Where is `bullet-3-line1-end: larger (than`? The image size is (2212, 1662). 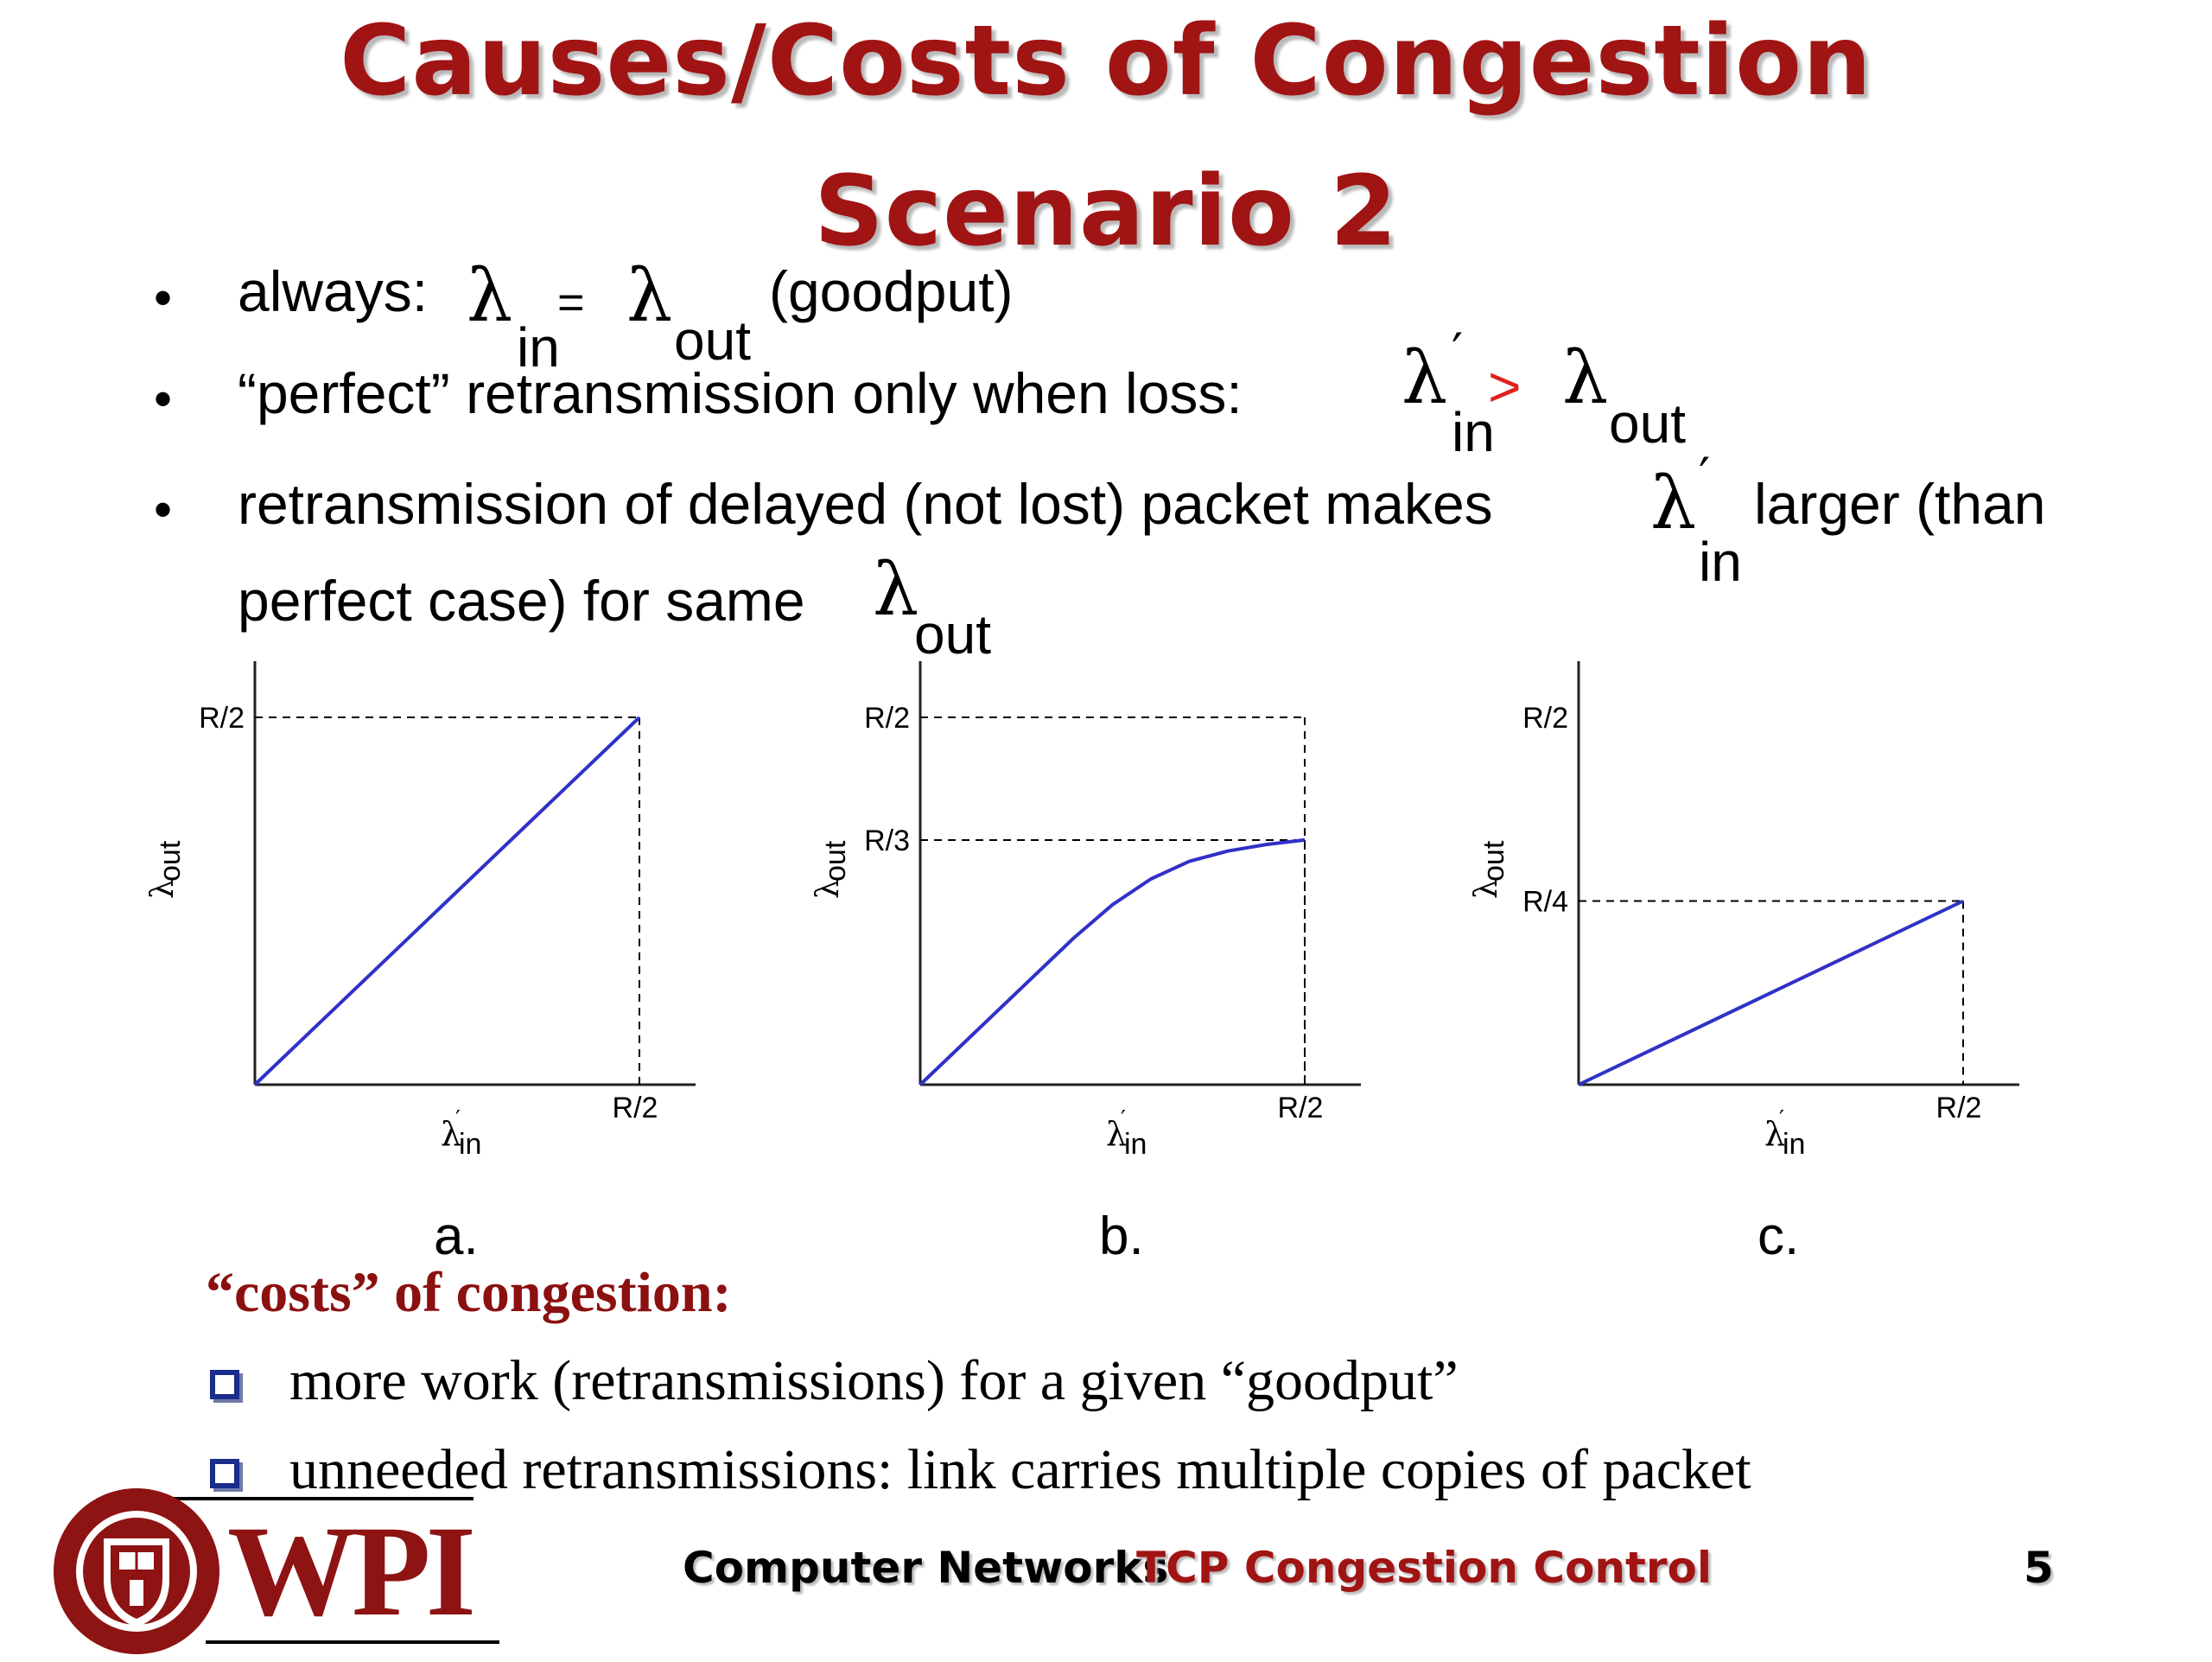 bullet-3-line1-end: larger (than is located at coordinates (1900, 504).